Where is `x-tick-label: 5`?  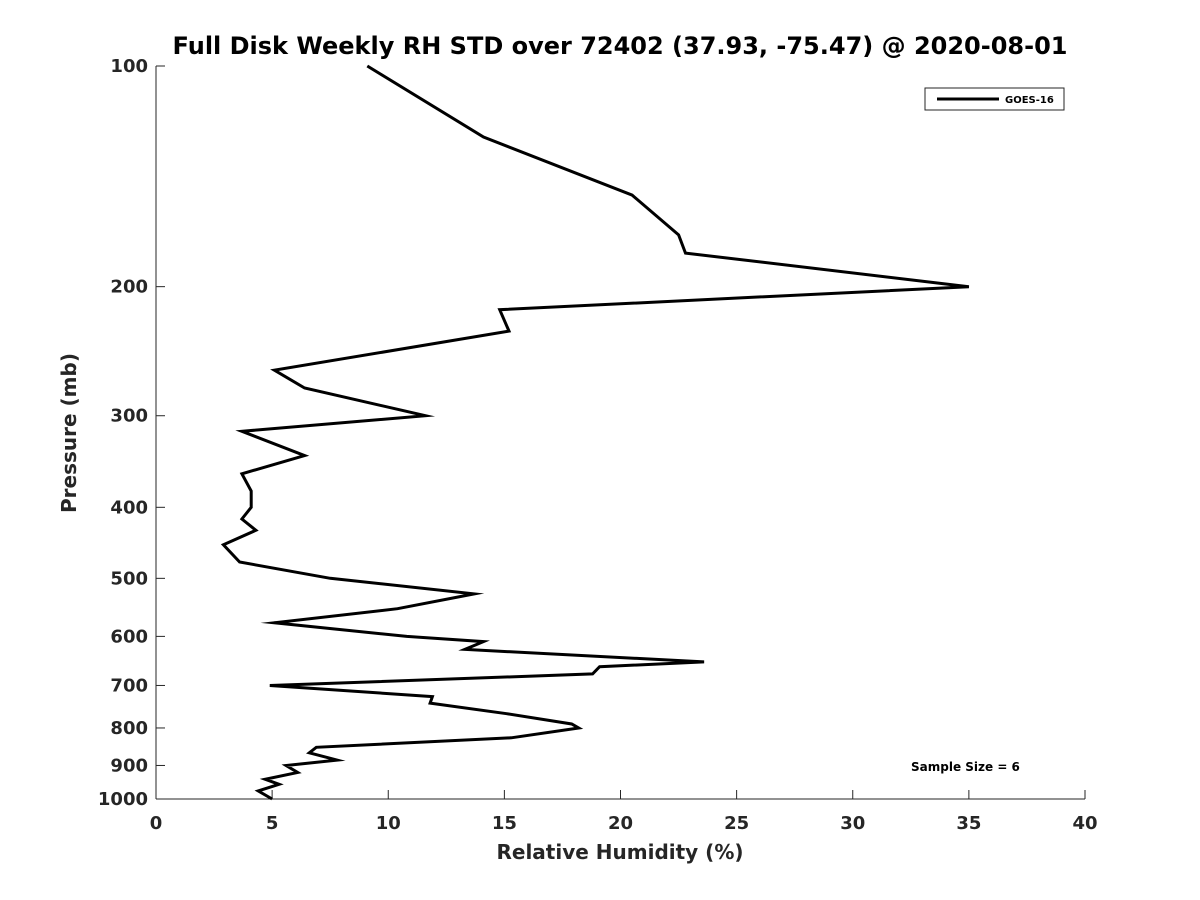
x-tick-label: 5 is located at coordinates (272, 823).